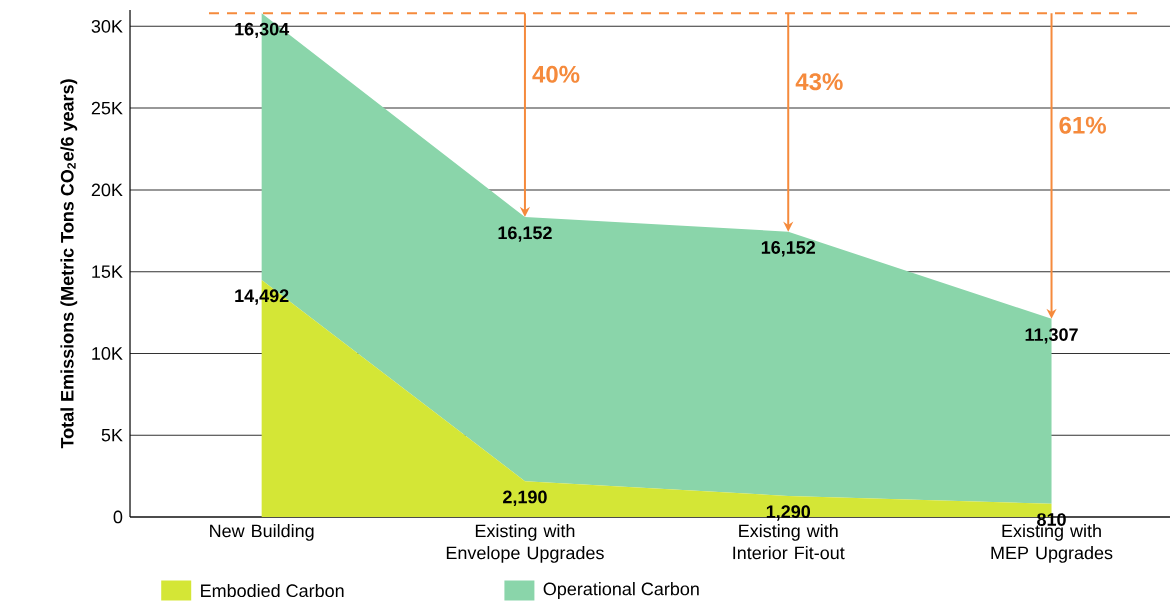 The height and width of the screenshot is (614, 1170). What do you see at coordinates (262, 30) in the screenshot?
I see `data-label: 16,304` at bounding box center [262, 30].